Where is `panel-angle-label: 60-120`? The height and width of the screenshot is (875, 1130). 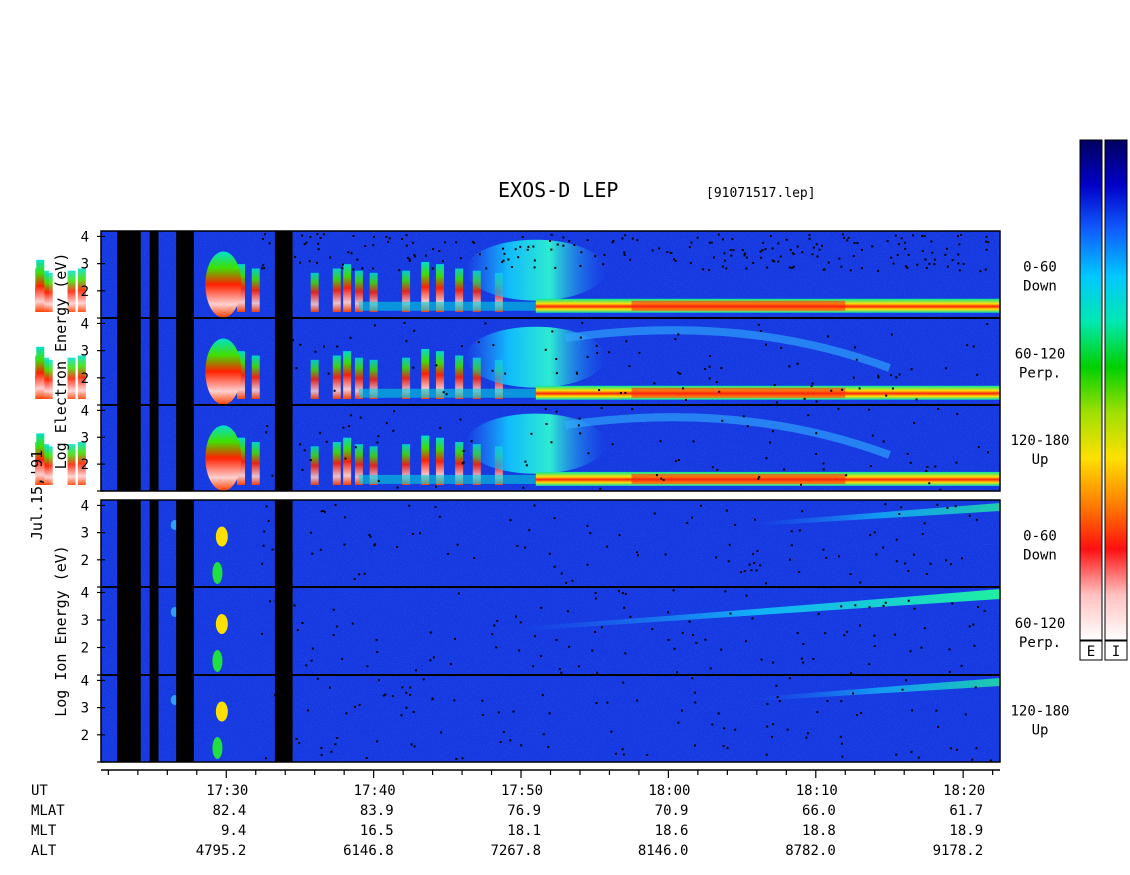
panel-angle-label: 60-120 is located at coordinates (1040, 355).